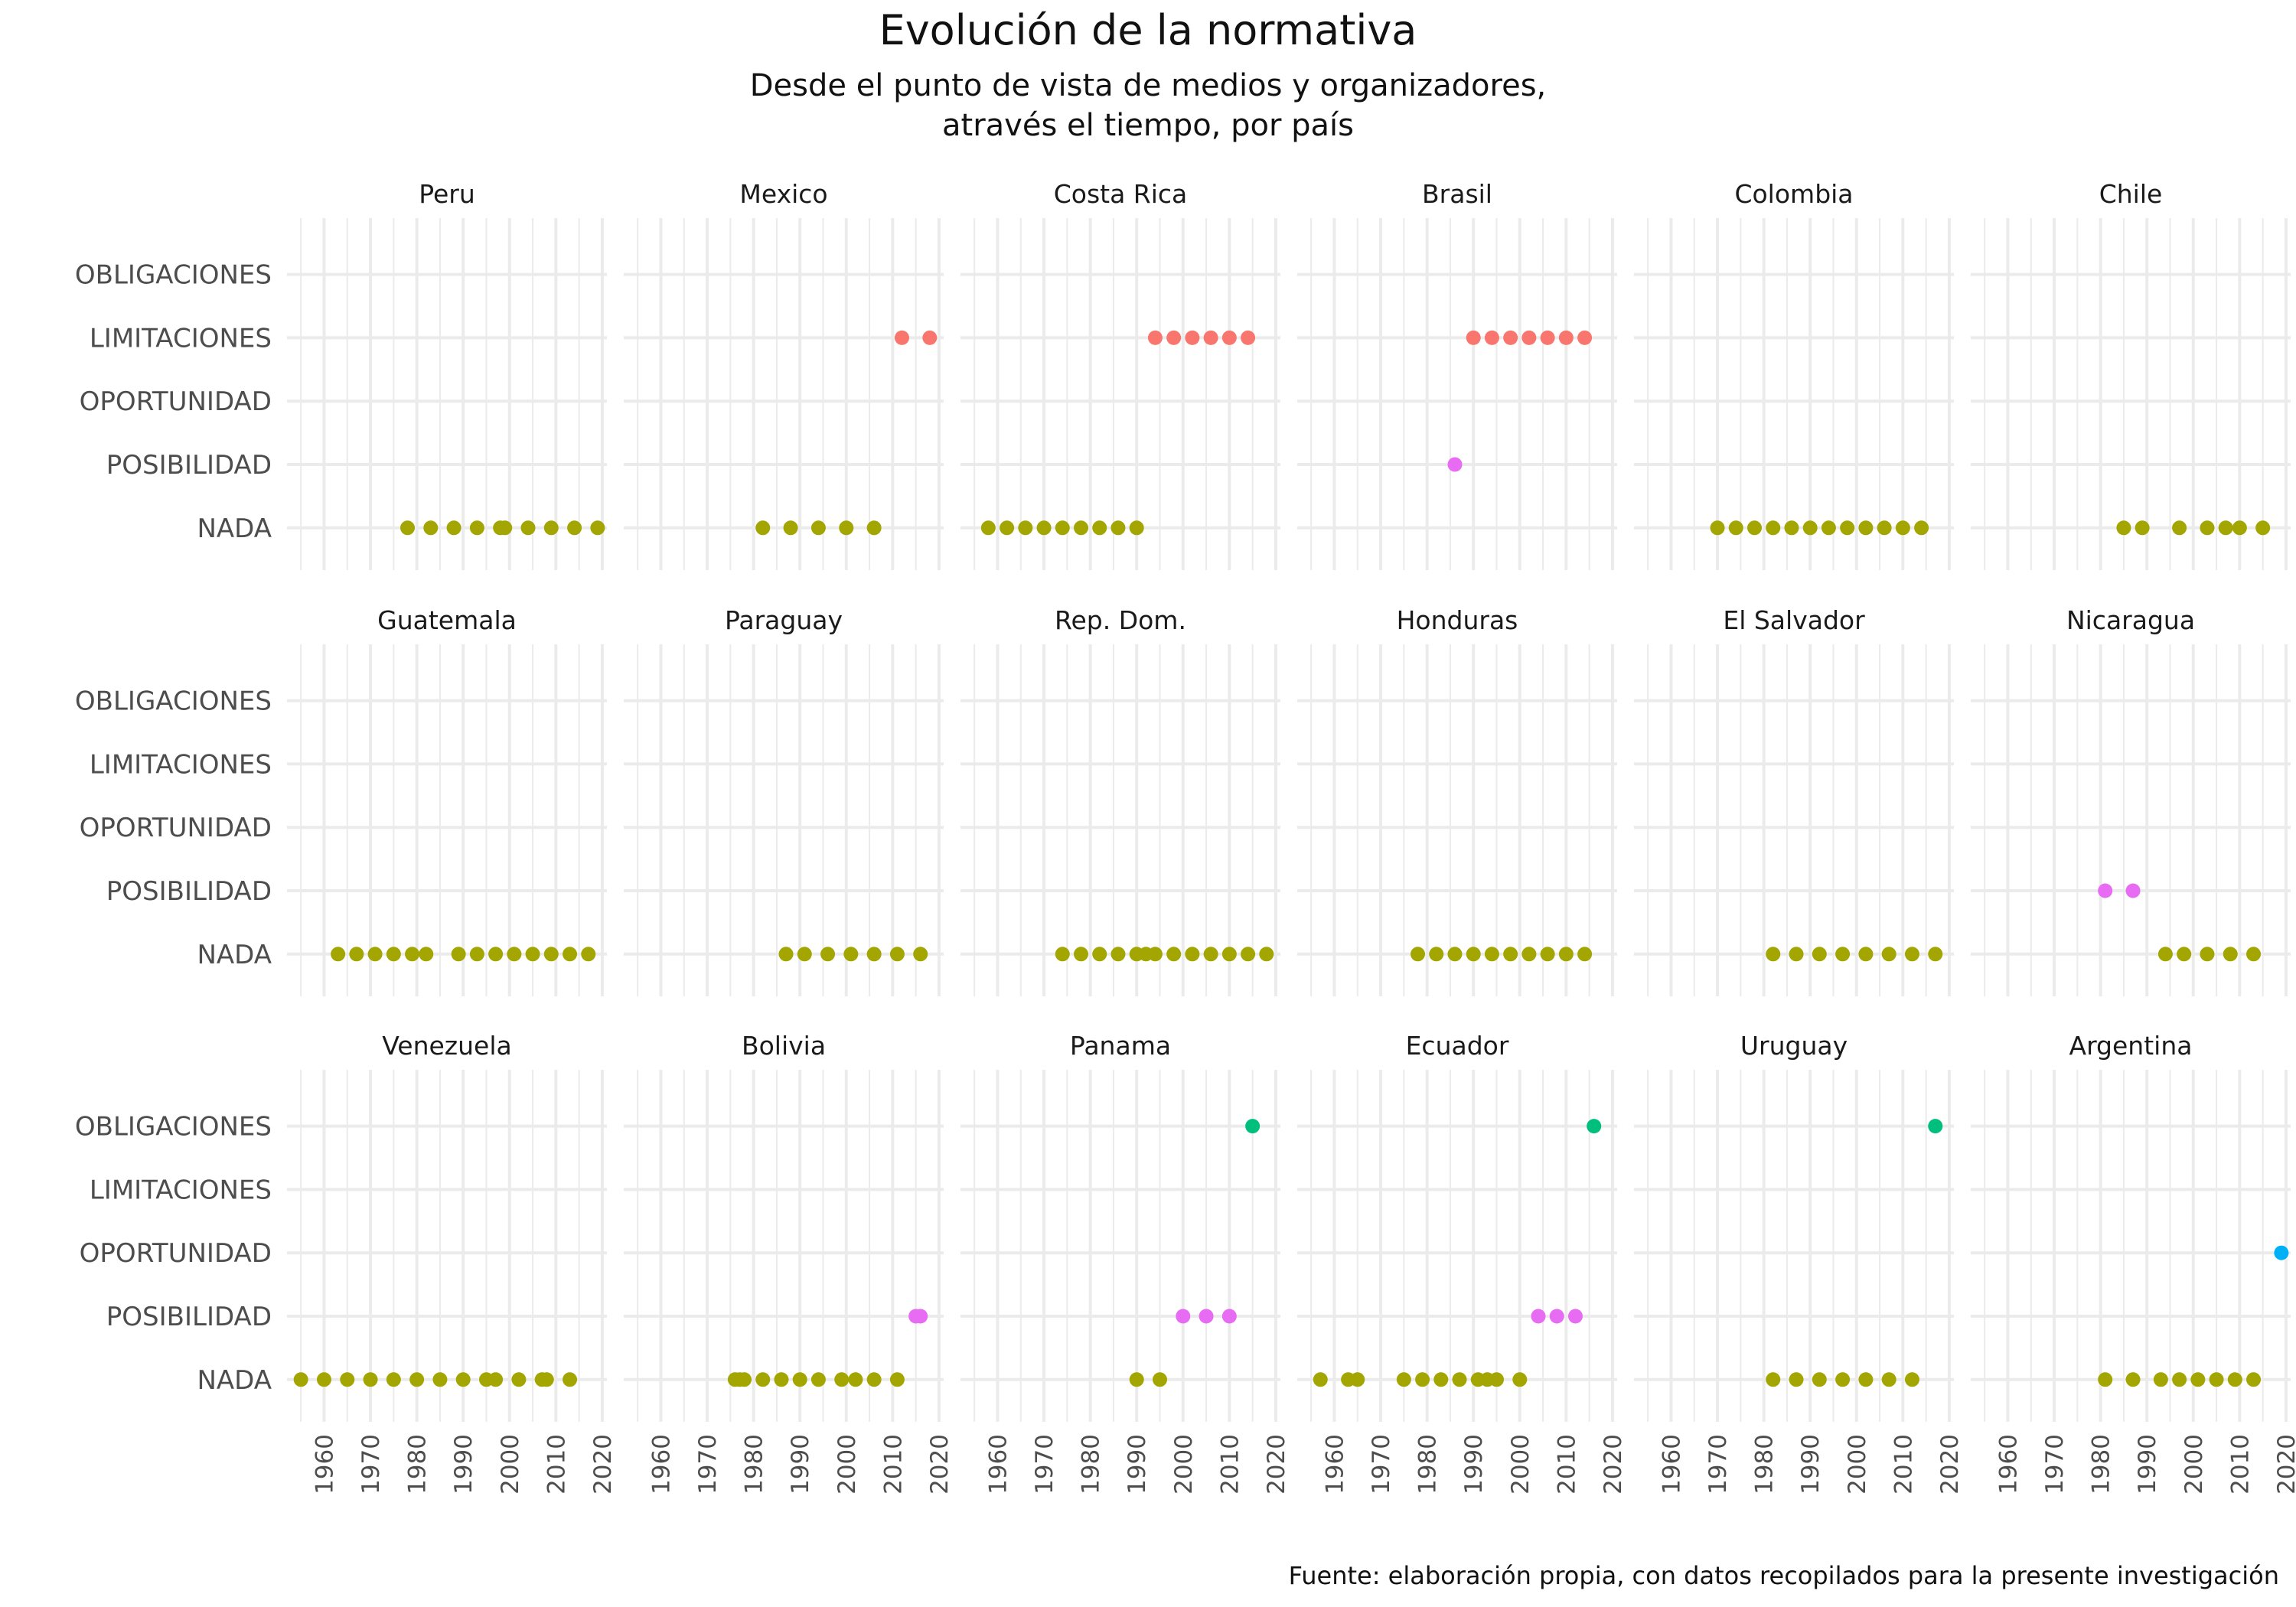  What do you see at coordinates (1794, 620) in the screenshot?
I see `facet-label-el-salvador: El Salvador` at bounding box center [1794, 620].